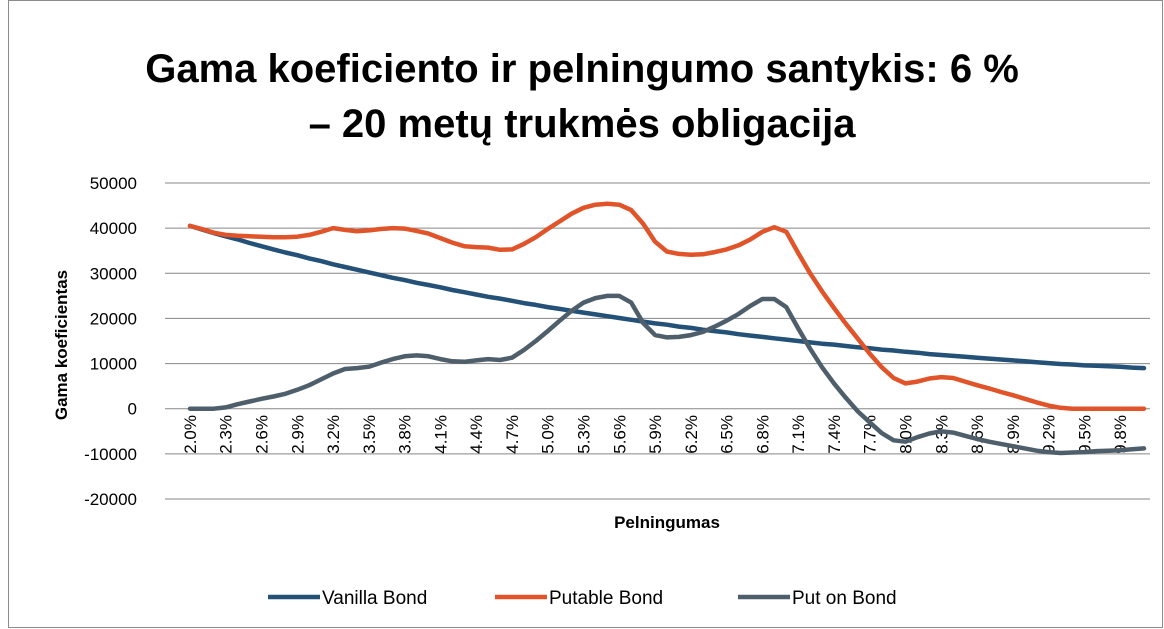 This screenshot has width=1164, height=629. I want to click on chart-subtitle: – 20 metų trukmės obligacija, so click(583, 124).